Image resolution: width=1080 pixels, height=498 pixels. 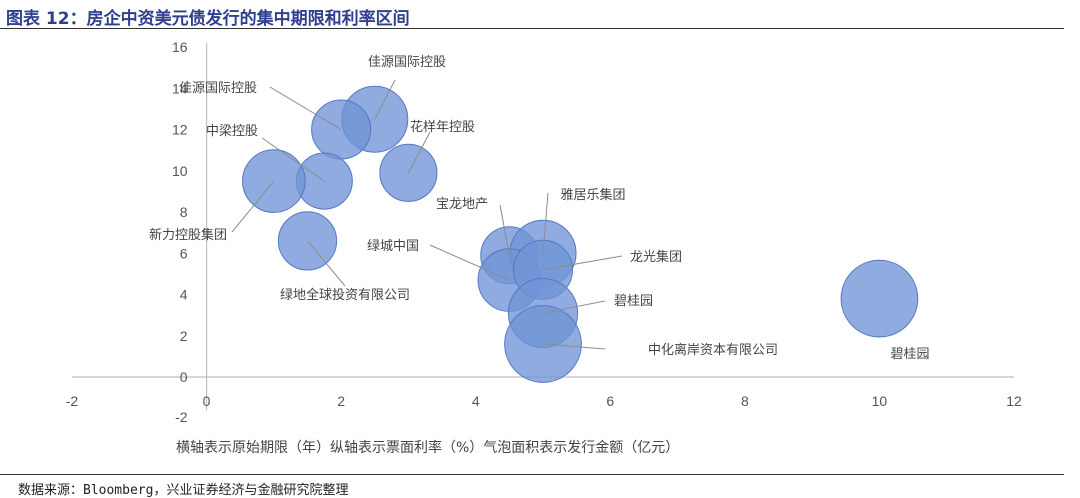 I want to click on x-tick-label: 10, so click(x=880, y=401).